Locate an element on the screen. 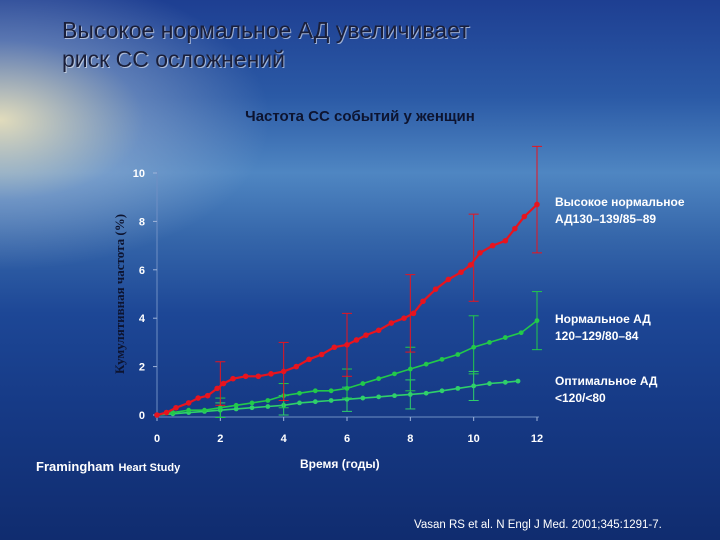 The width and height of the screenshot is (720, 540). legend-normal-line-2: 120–129/80–84 is located at coordinates (597, 336).